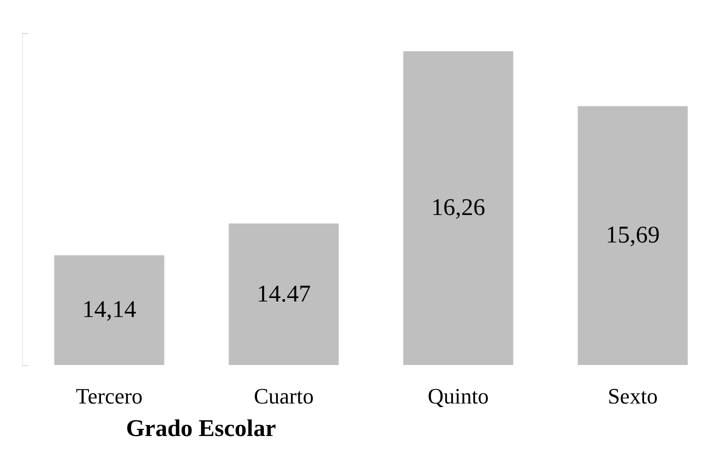  I want to click on data-label: 16,26, so click(458, 208).